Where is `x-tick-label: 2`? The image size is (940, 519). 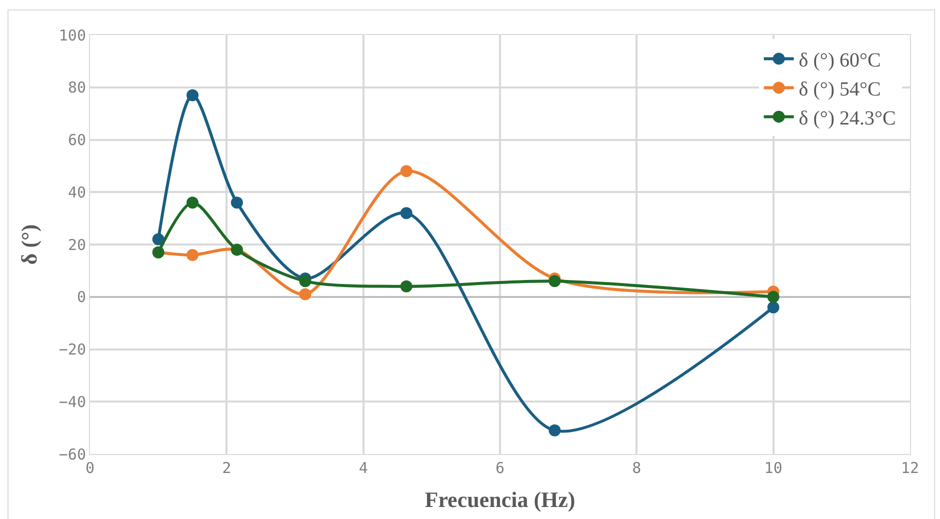 x-tick-label: 2 is located at coordinates (227, 468).